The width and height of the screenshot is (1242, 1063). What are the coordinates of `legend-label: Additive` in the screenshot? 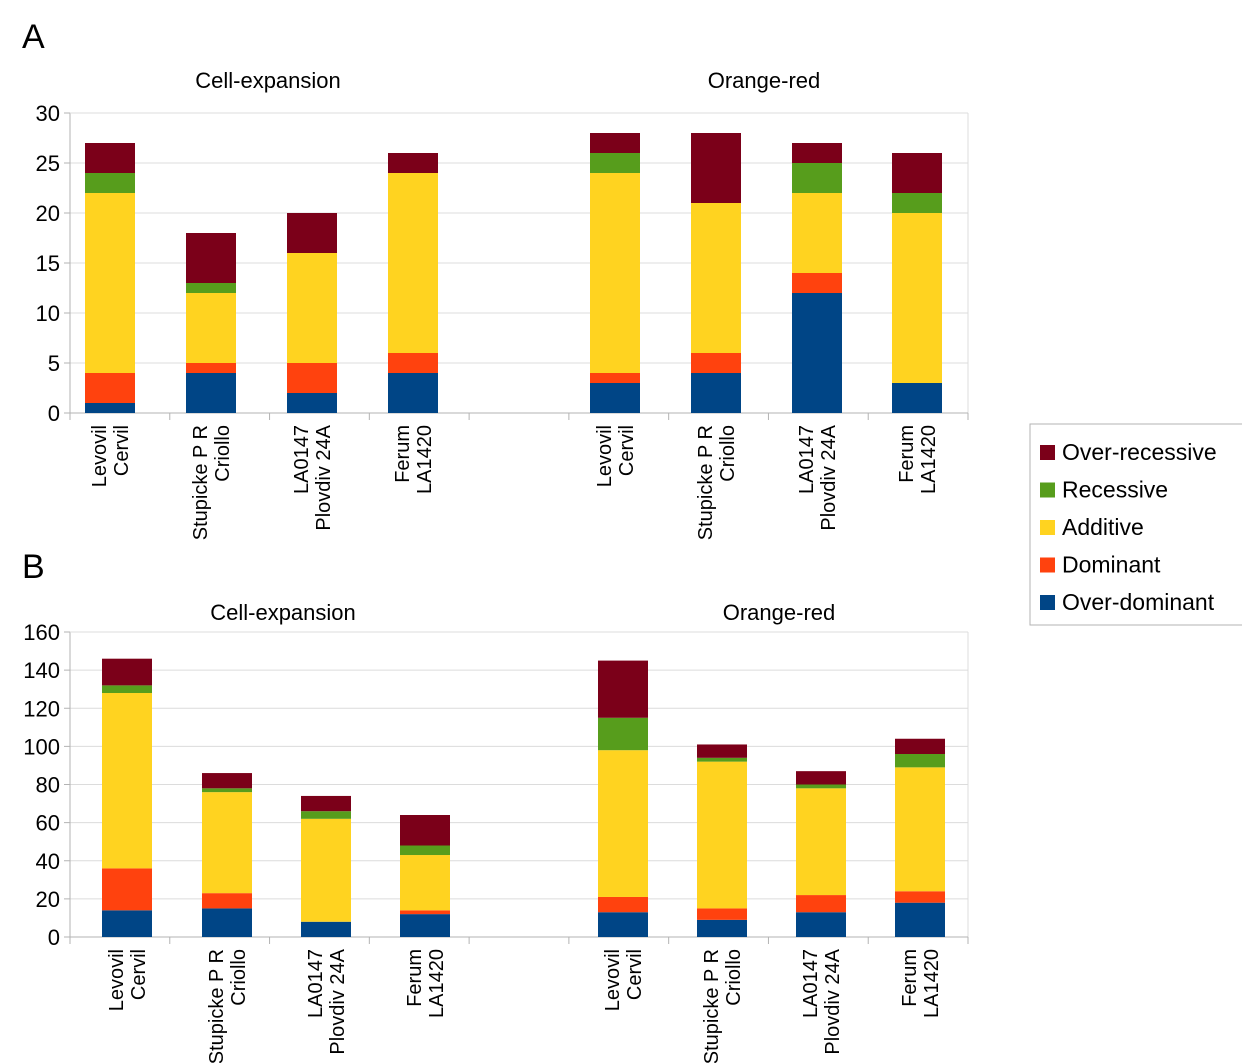 It's located at (1103, 527).